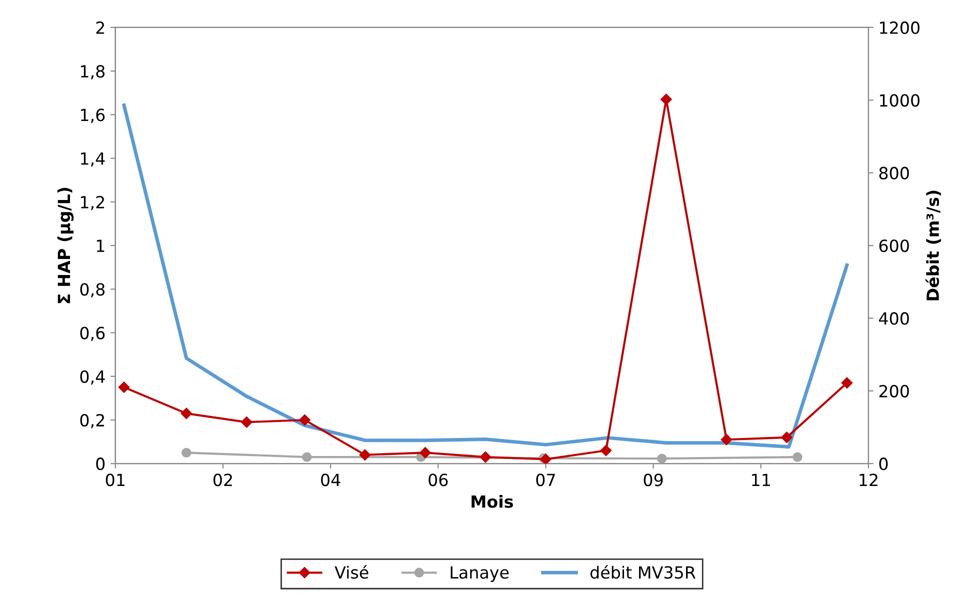  I want to click on y2-tick-label: 0, so click(883, 464).